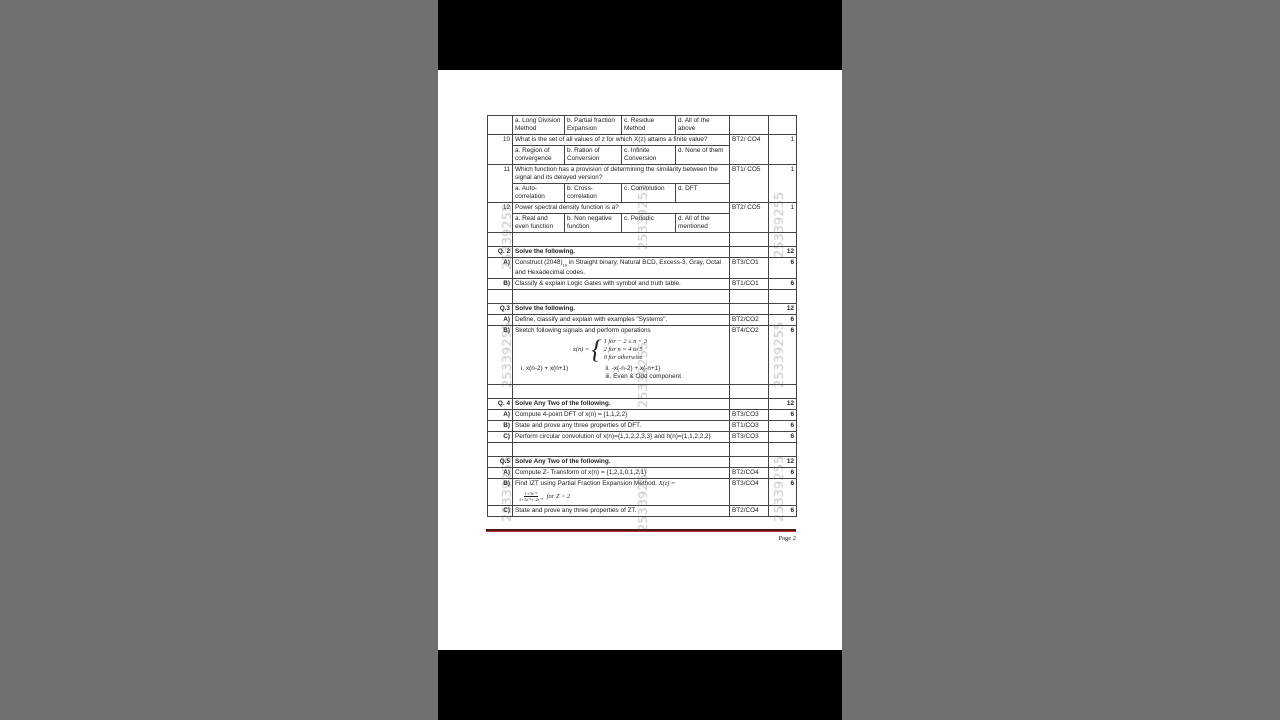  I want to click on section-label: Q.5, so click(500, 462).